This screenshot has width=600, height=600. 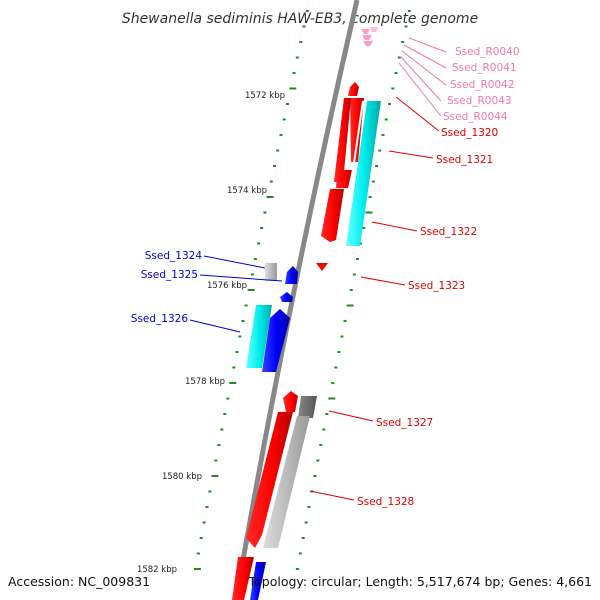 What do you see at coordinates (469, 133) in the screenshot?
I see `gene-label: Ssed_1320` at bounding box center [469, 133].